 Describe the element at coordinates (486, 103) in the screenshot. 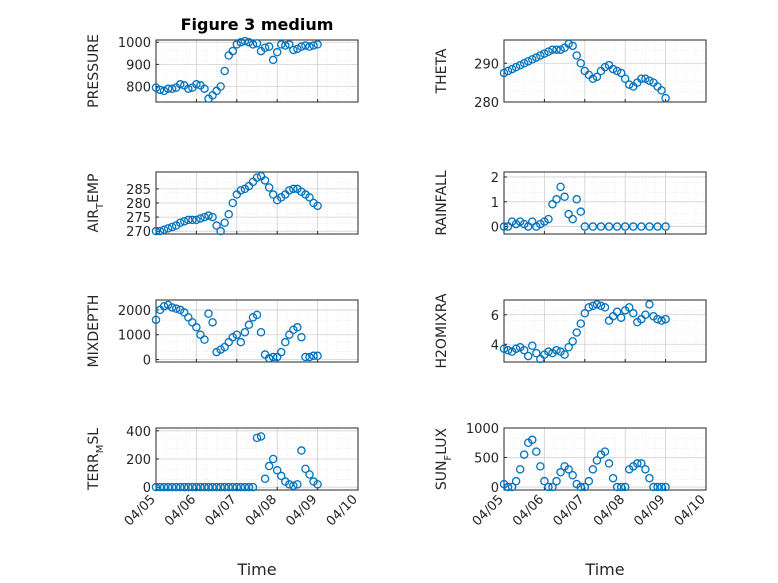

I see `panel-2-y-tick-label: 280` at that location.